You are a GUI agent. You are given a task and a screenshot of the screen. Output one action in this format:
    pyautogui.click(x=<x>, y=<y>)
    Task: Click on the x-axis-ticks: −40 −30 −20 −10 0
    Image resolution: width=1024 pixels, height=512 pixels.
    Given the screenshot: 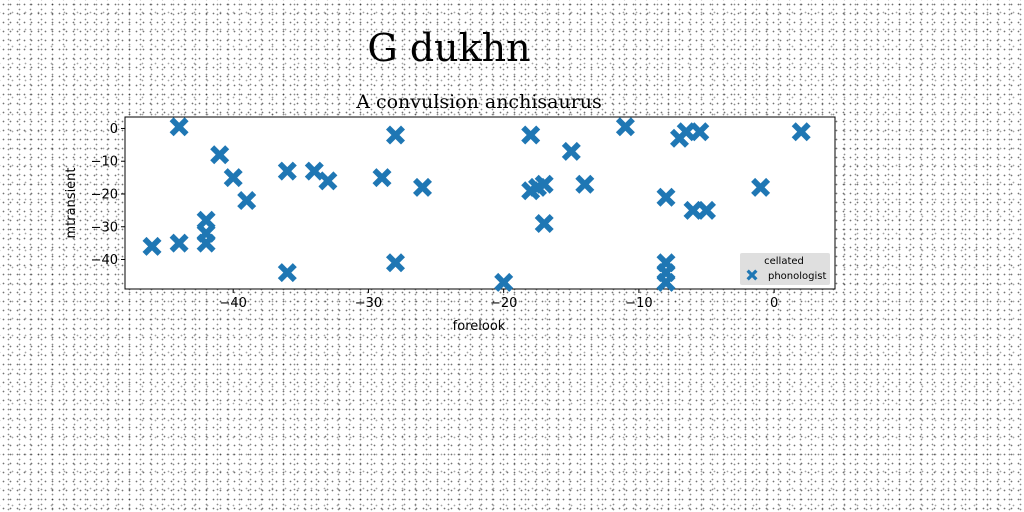 What is the action you would take?
    pyautogui.click(x=498, y=300)
    